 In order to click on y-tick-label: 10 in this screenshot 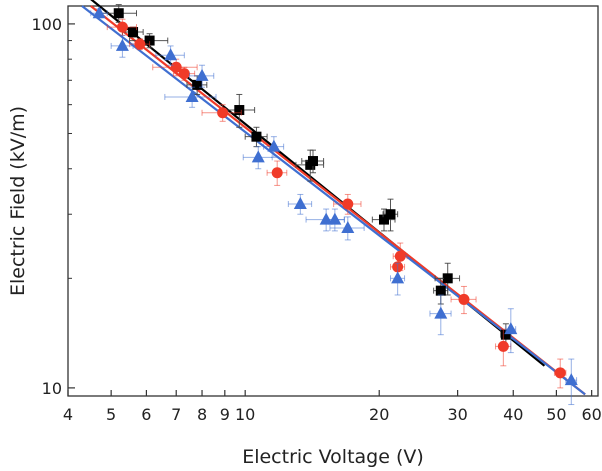, I will do `click(52, 388)`.